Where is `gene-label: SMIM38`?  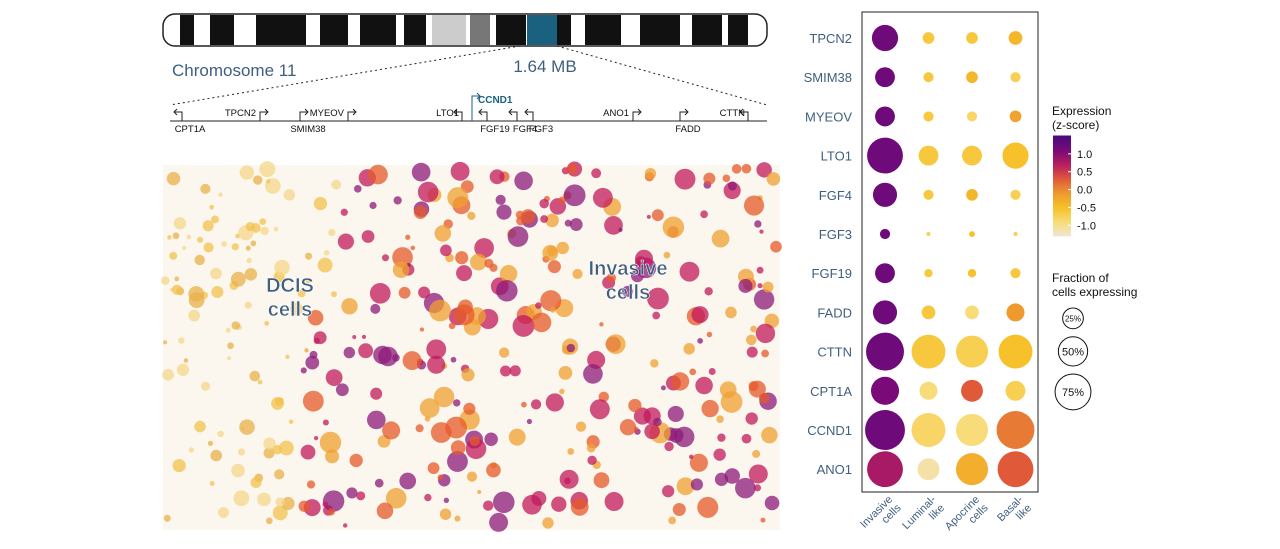
gene-label: SMIM38 is located at coordinates (307, 129).